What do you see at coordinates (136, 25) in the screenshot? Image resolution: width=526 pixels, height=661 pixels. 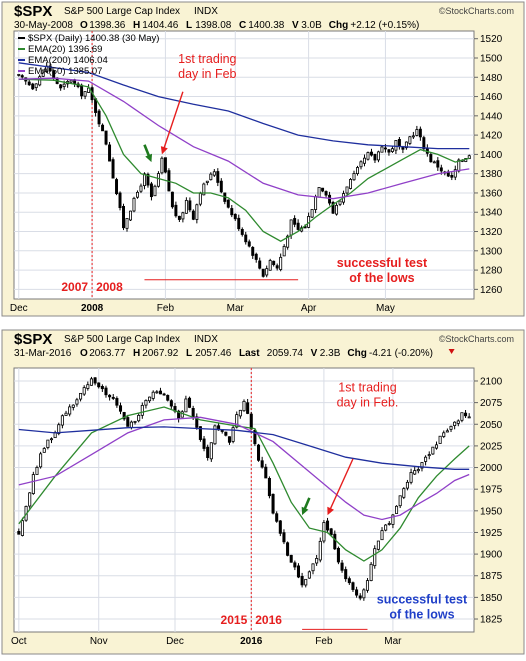 I see `ohlc-label-high: H` at bounding box center [136, 25].